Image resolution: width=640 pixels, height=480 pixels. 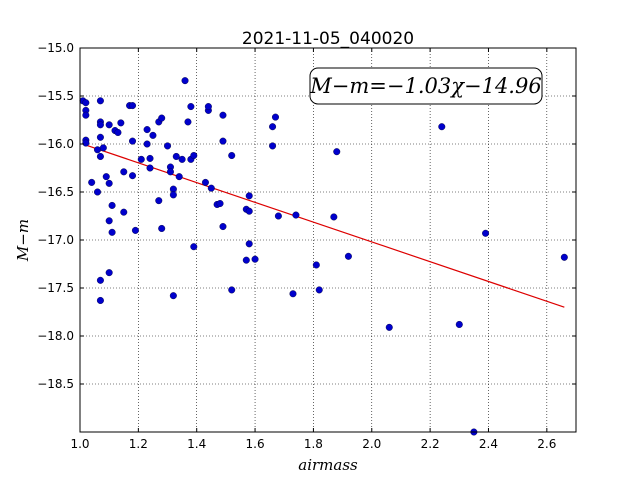 I want to click on x-tick-label: 2.0, so click(x=371, y=444).